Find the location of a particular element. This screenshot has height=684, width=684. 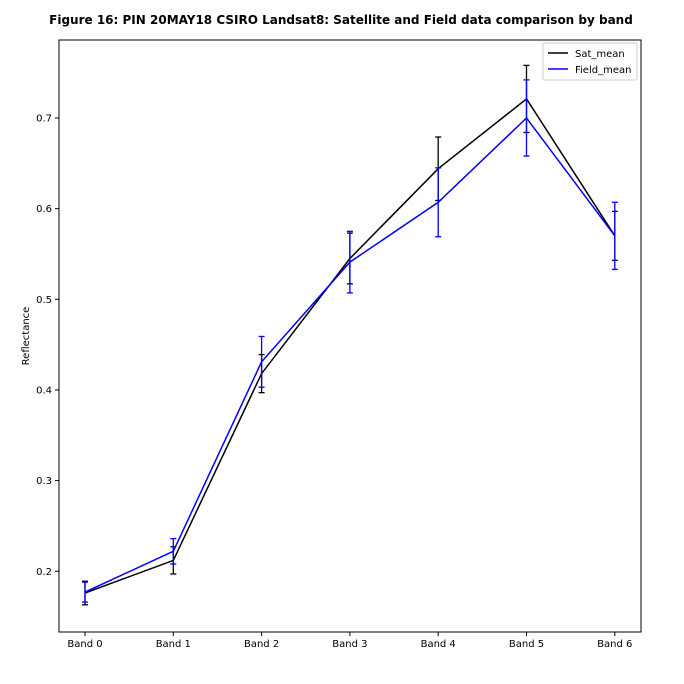

legend-label-field-mean: Field_mean is located at coordinates (603, 70).